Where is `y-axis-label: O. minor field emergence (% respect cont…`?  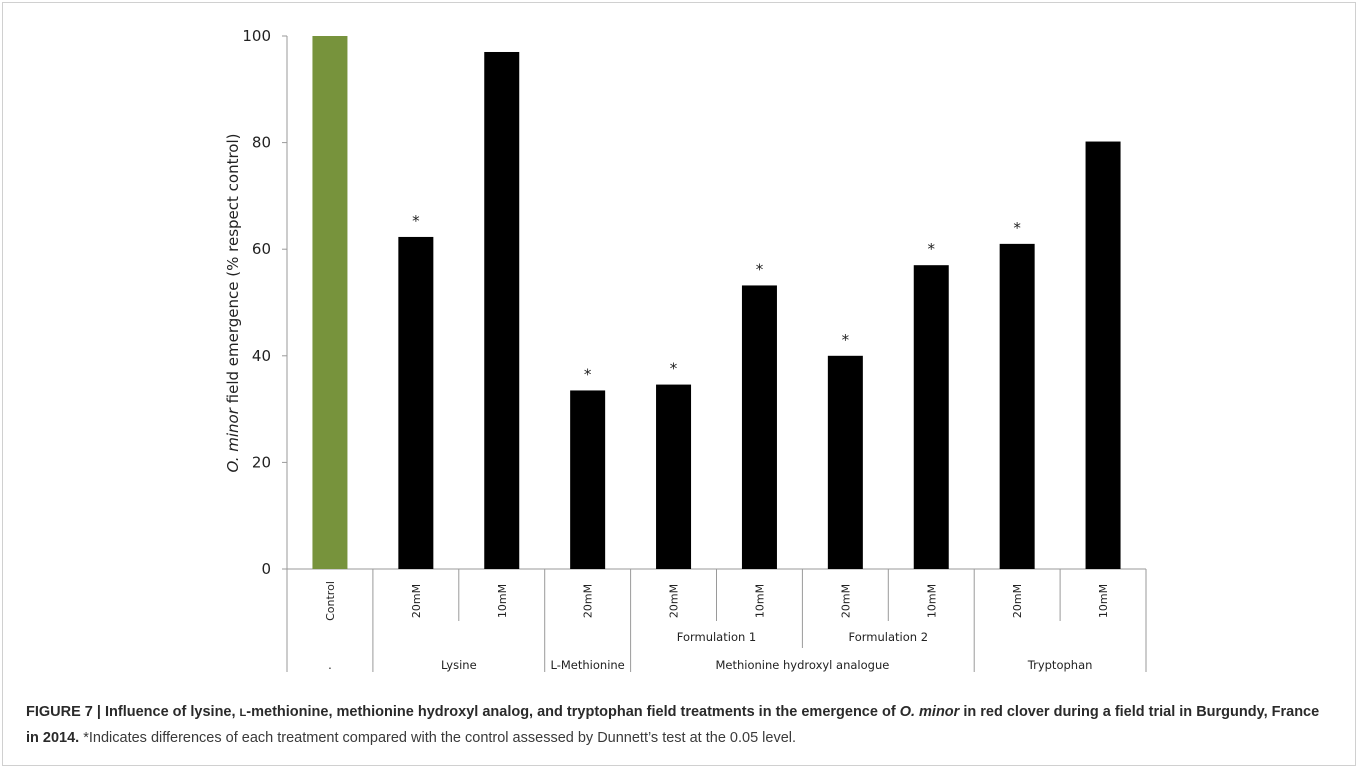 y-axis-label: O. minor field emergence (% respect cont… is located at coordinates (233, 303).